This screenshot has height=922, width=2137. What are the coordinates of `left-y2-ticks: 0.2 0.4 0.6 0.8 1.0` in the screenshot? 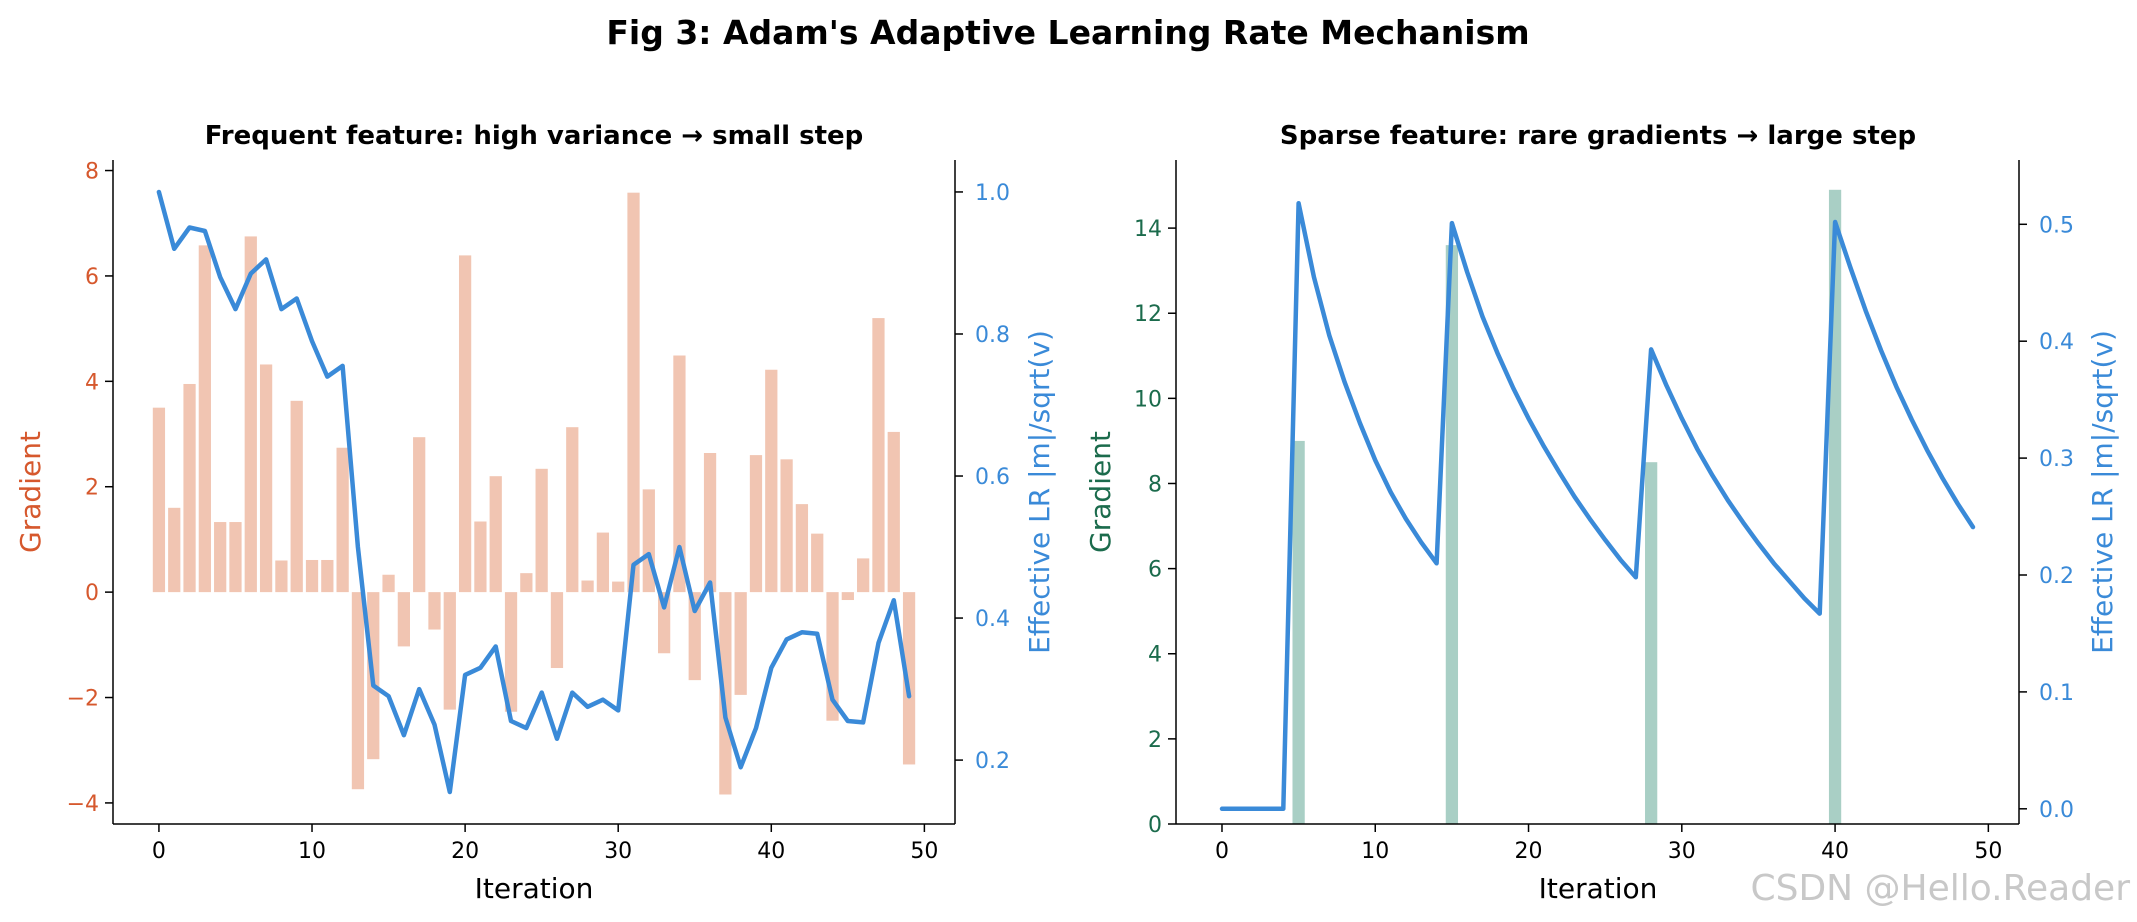 It's located at (982, 477).